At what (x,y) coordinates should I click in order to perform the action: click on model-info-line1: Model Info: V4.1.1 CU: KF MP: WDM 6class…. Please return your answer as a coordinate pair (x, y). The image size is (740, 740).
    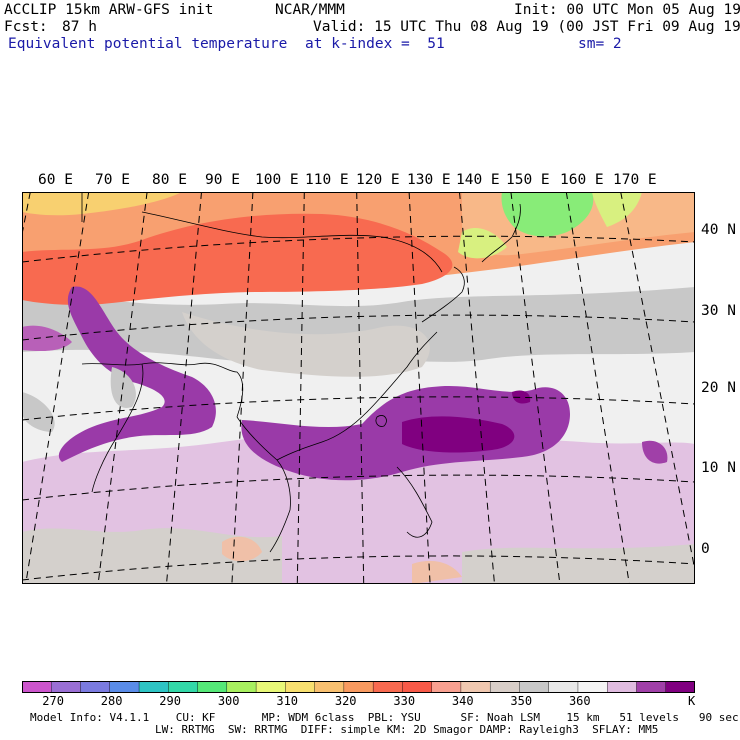
    Looking at the image, I should click on (384, 717).